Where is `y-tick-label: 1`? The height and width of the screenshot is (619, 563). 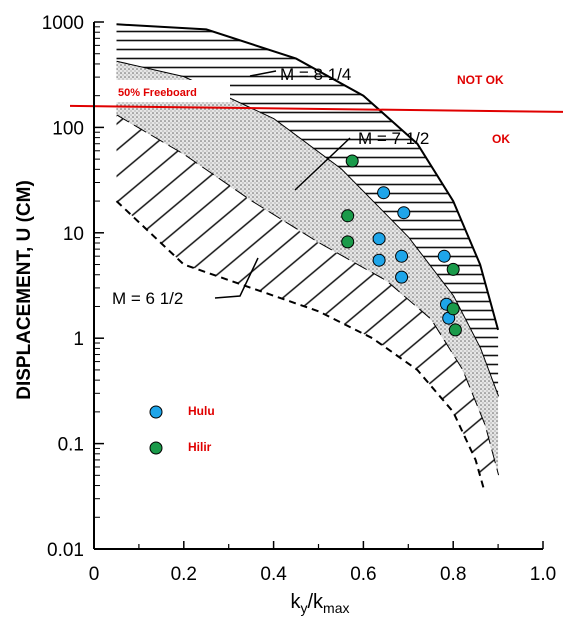 y-tick-label: 1 is located at coordinates (78, 339).